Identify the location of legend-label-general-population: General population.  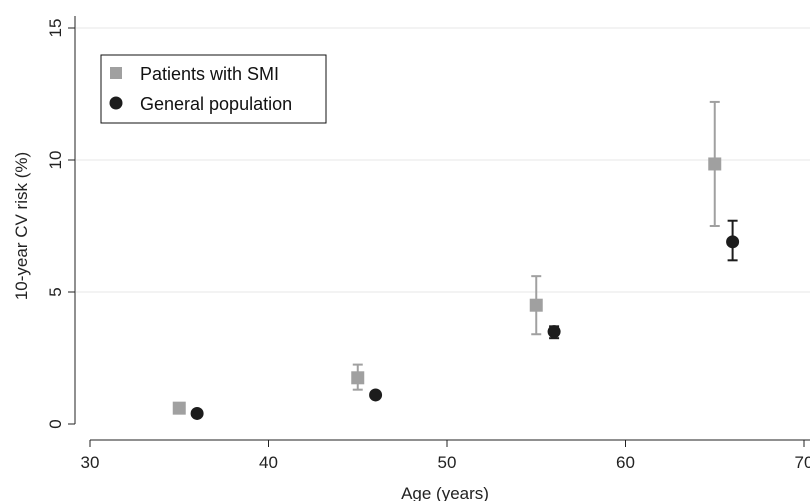
(216, 104).